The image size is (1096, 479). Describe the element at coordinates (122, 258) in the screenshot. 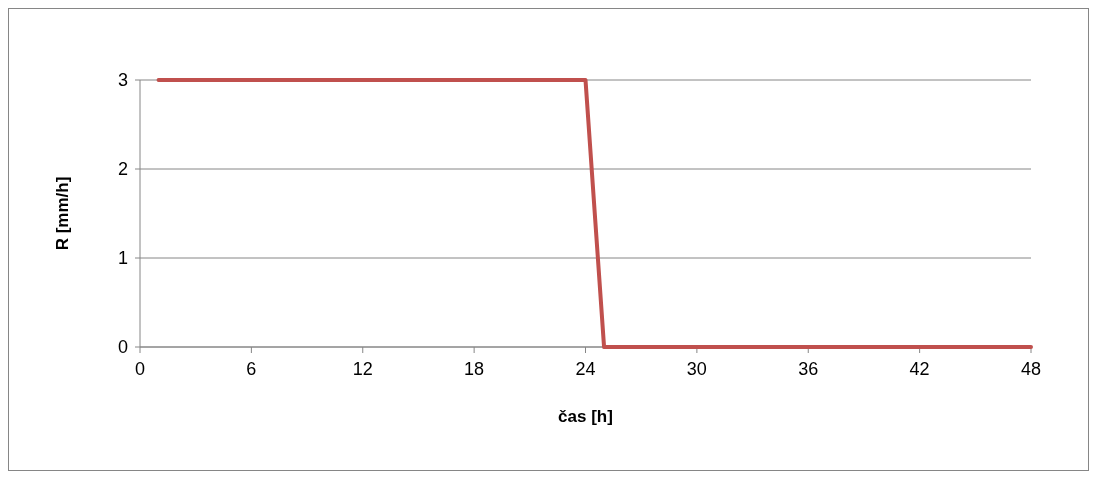

I see `y-tick-label: 1` at that location.